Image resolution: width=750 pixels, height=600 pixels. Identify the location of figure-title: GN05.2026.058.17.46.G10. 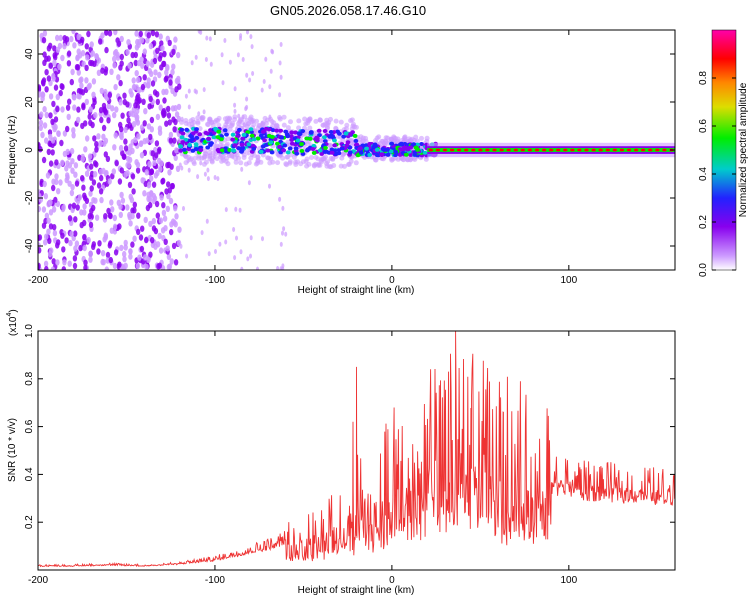
(348, 10).